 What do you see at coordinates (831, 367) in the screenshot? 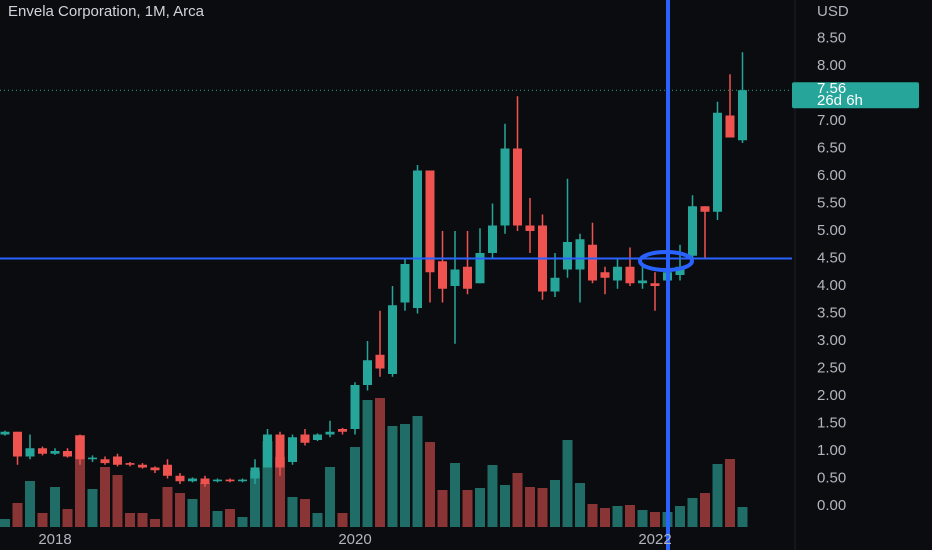
I see `y-tick-label: 2.50` at bounding box center [831, 367].